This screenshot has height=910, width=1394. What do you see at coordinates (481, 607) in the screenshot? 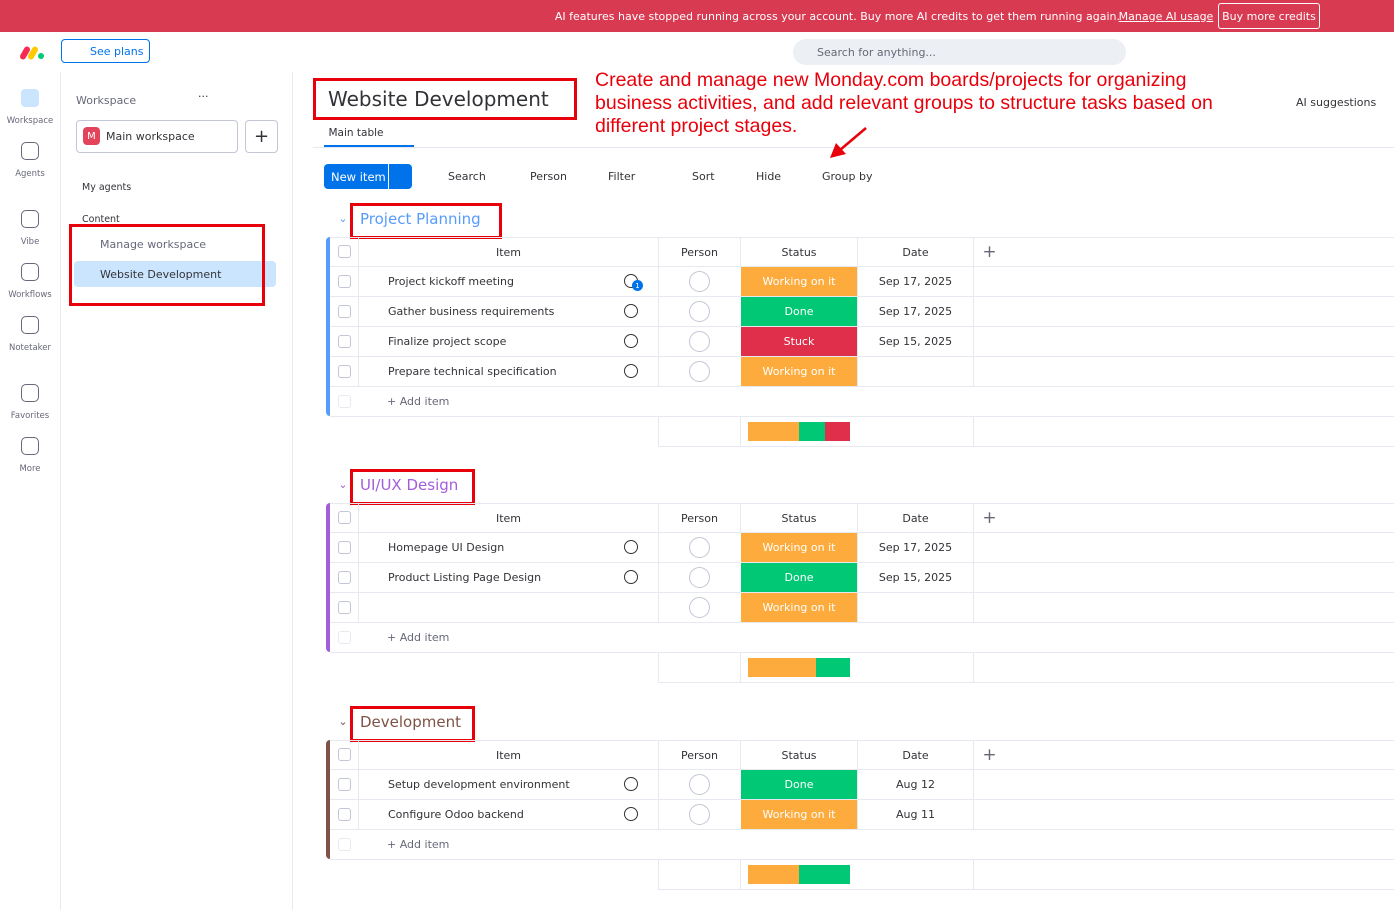
I see `item-cell` at bounding box center [481, 607].